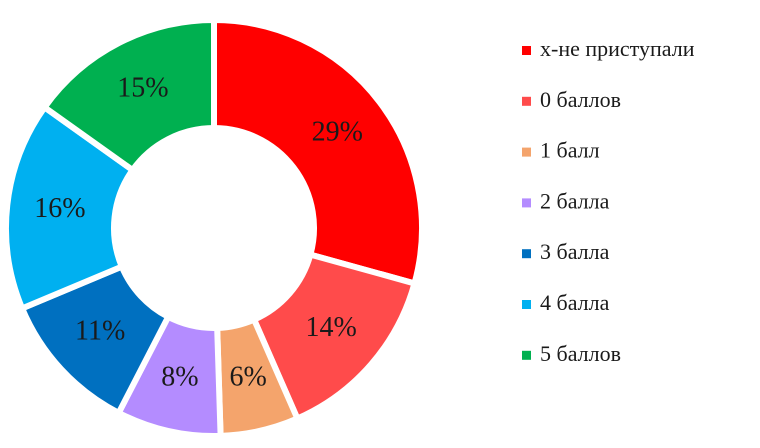 The width and height of the screenshot is (760, 448). Describe the element at coordinates (330, 327) in the screenshot. I see `value-label: 14%` at that location.